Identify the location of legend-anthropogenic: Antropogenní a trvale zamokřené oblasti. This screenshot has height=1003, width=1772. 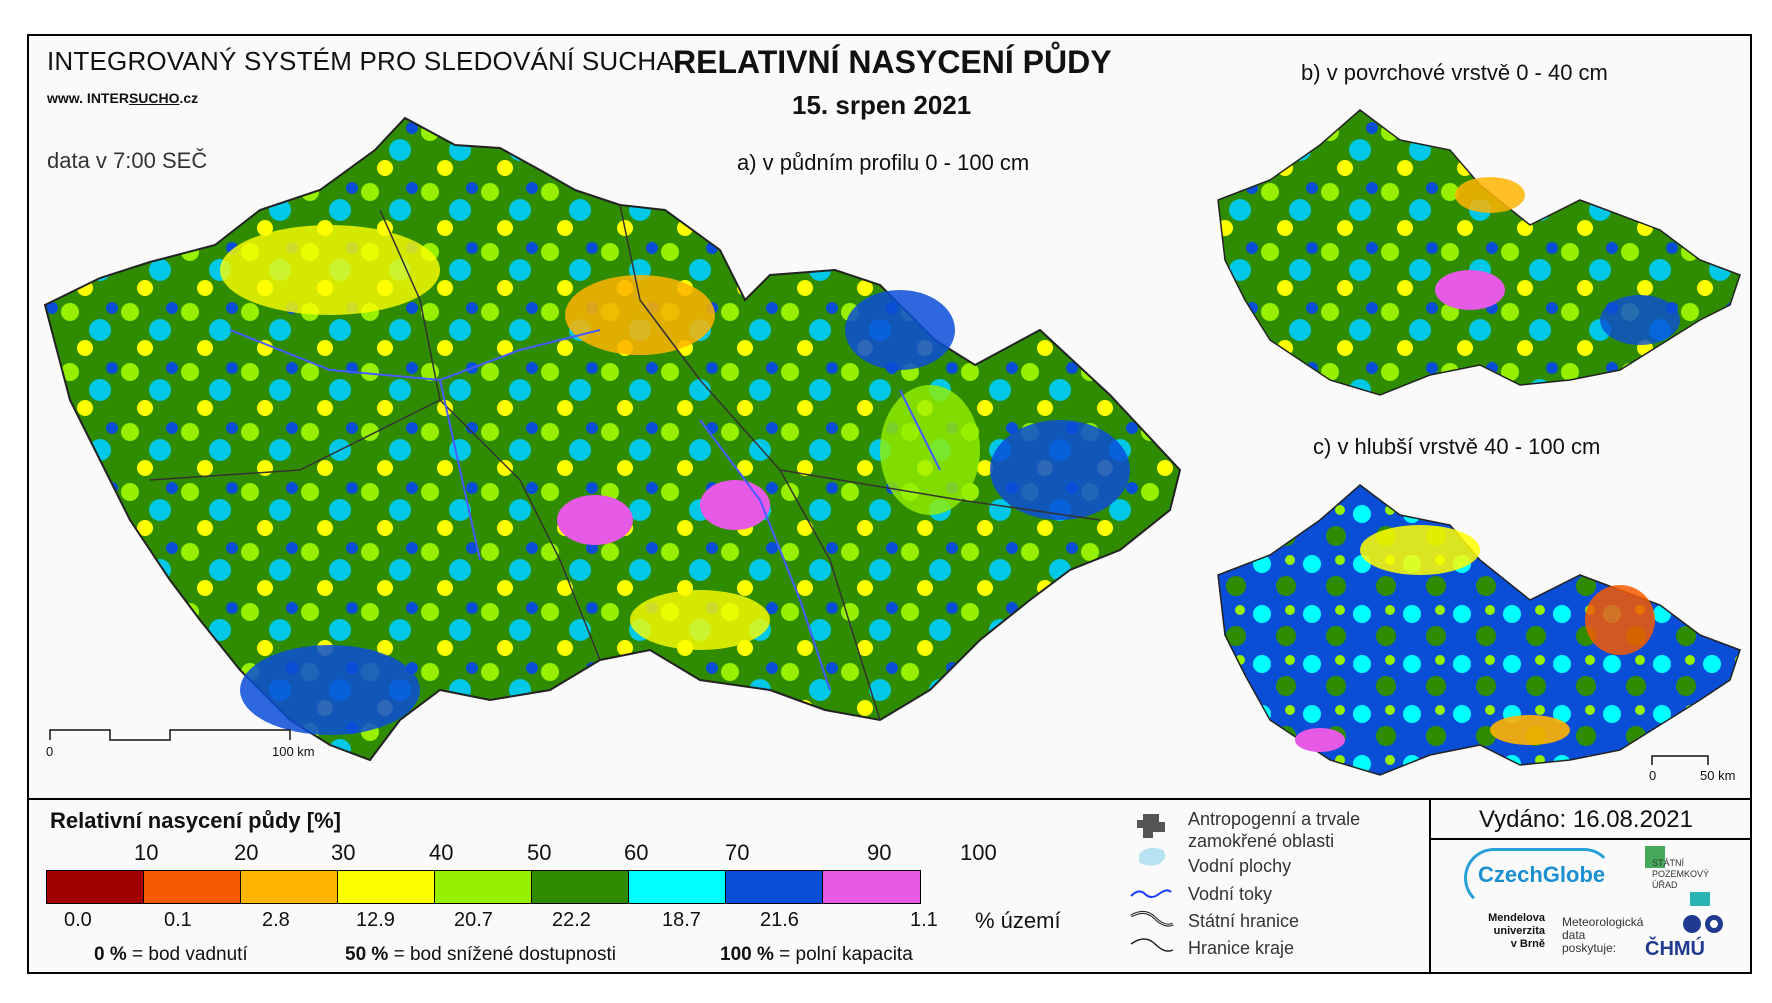
(1274, 830).